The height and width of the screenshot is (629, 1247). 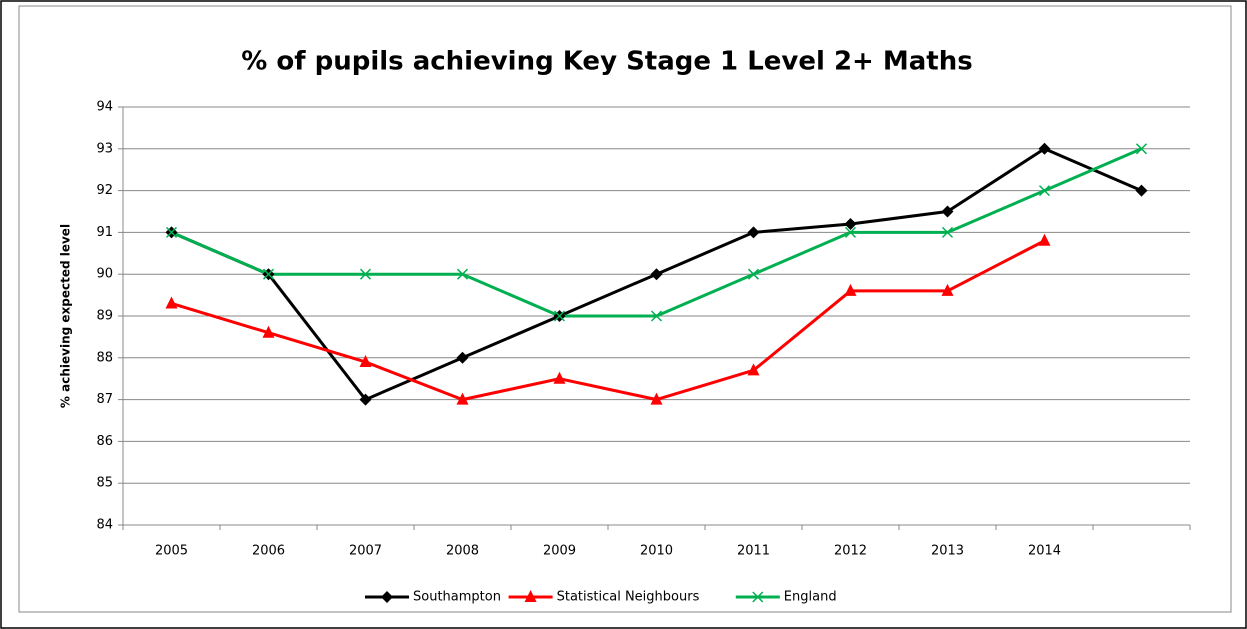 What do you see at coordinates (850, 551) in the screenshot?
I see `x-tick-label: 2012` at bounding box center [850, 551].